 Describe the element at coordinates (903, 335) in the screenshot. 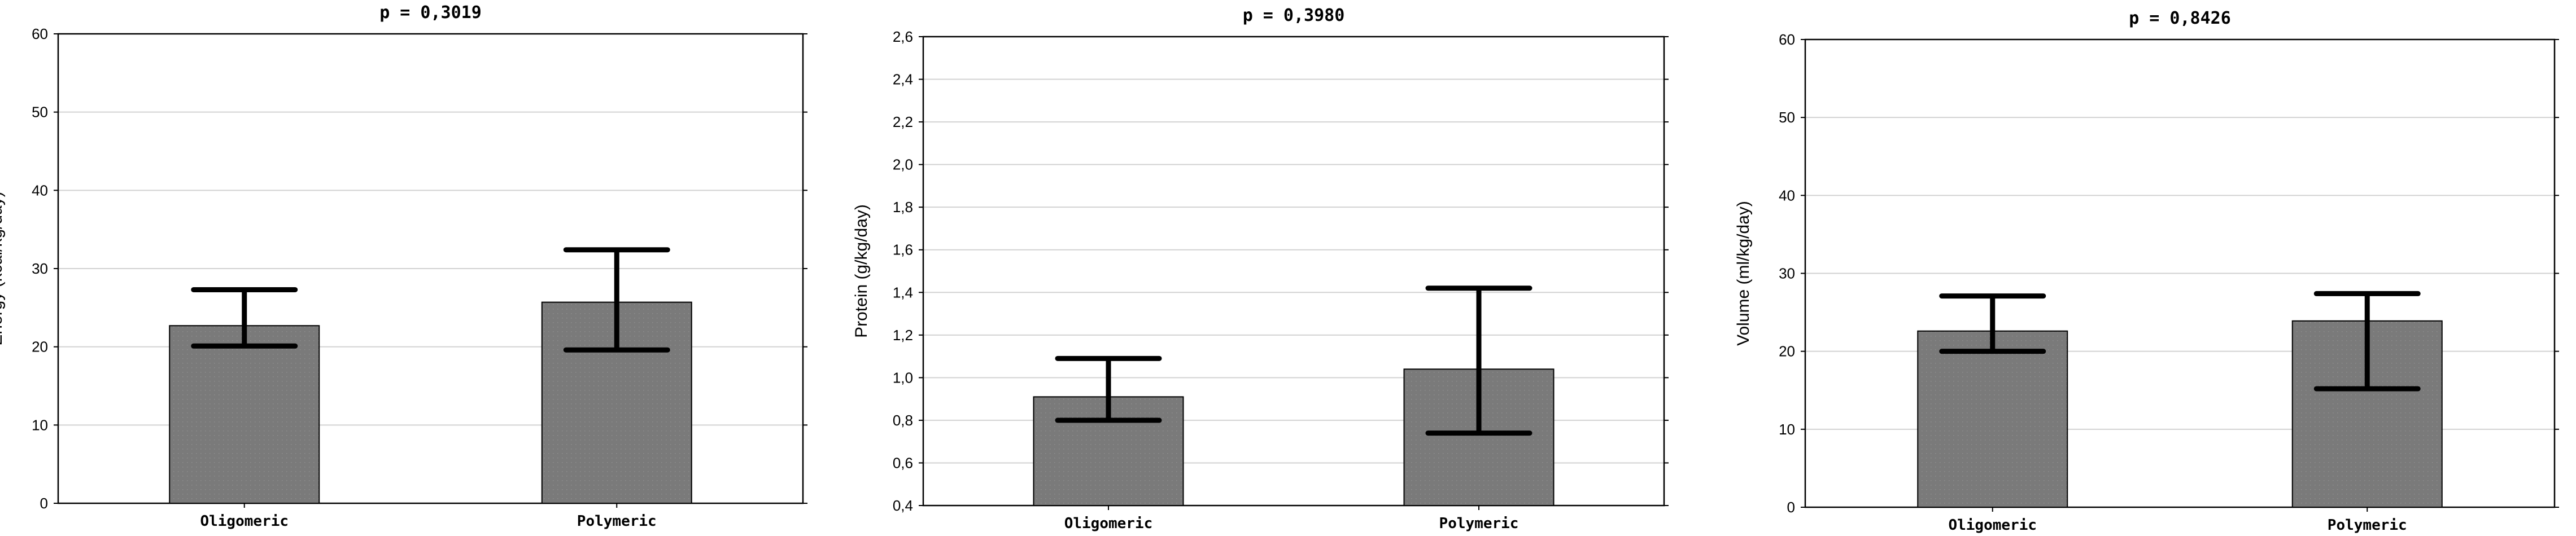

I see `y-tick-label: 1,2` at that location.